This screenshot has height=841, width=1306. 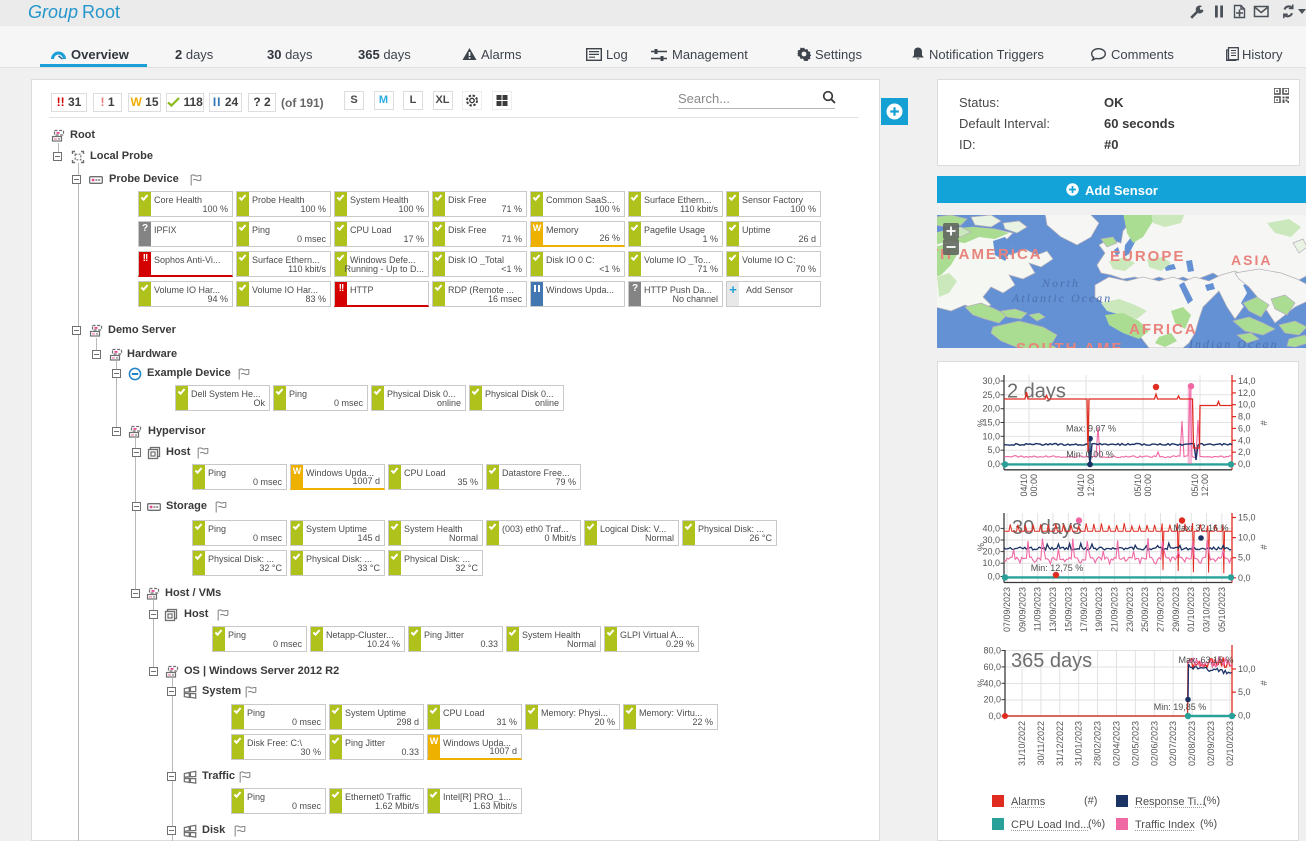 I want to click on svg-text: Max: 32,16 %, so click(x=1200, y=528).